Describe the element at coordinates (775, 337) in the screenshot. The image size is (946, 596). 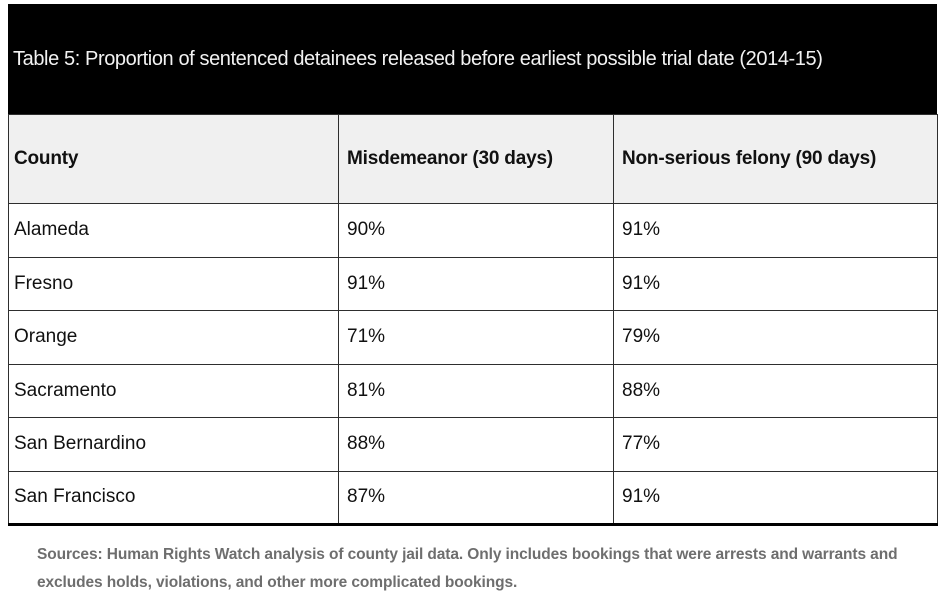
I see `felony-value: 79%` at that location.